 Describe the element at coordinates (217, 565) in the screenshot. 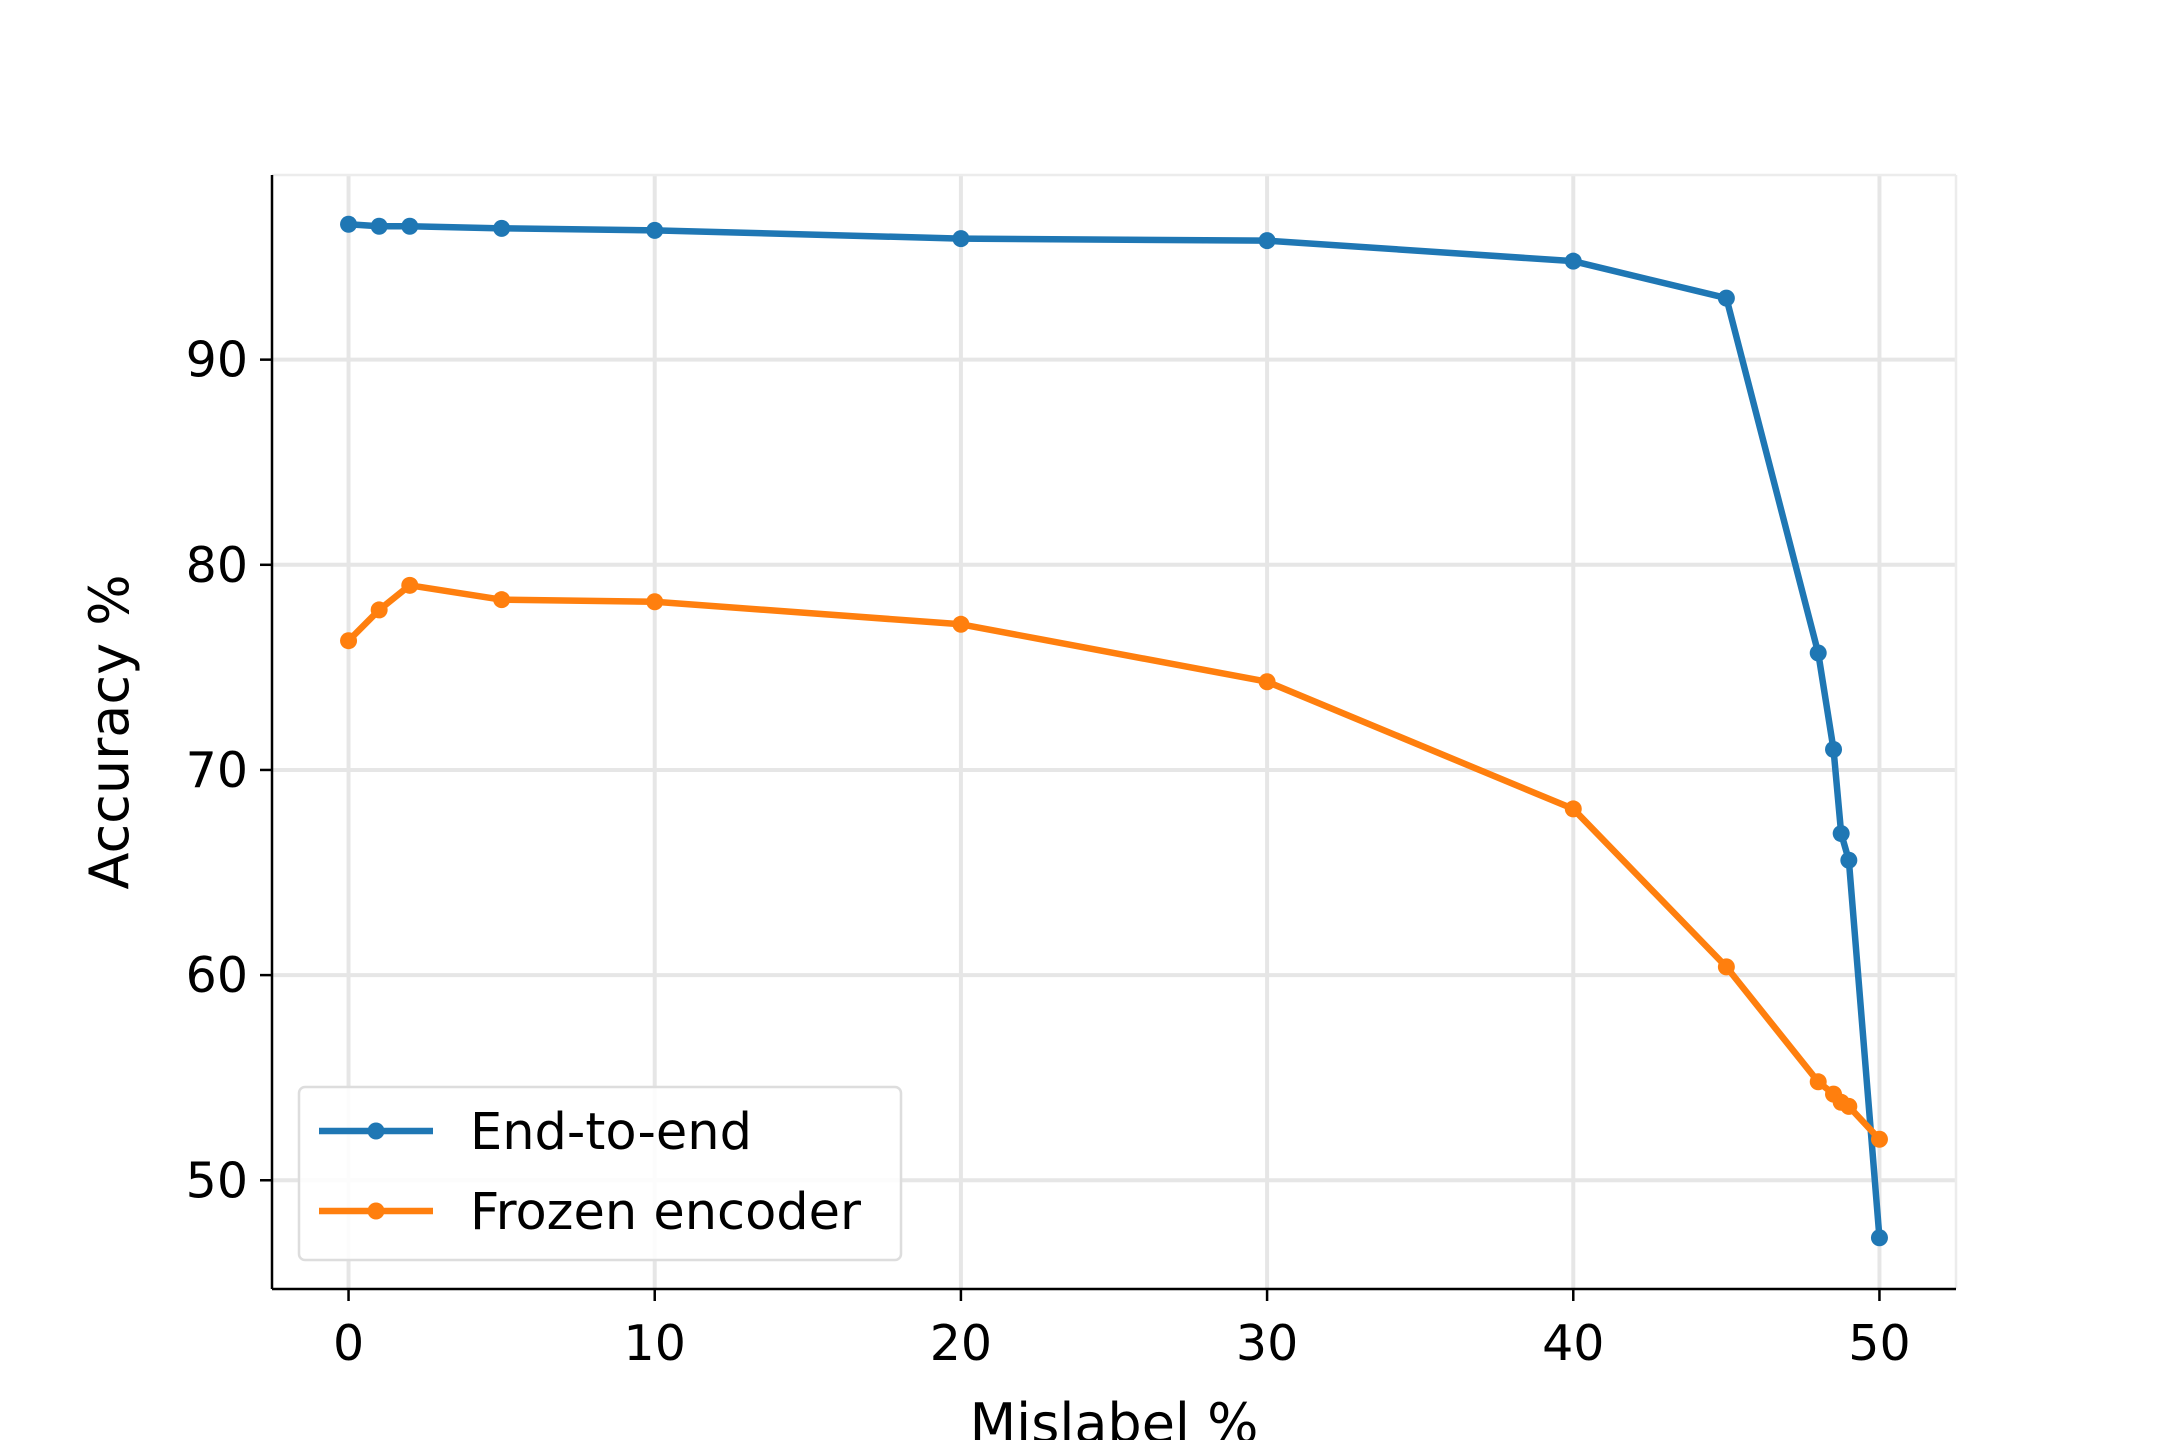

I see `y-tick-label: 80` at that location.